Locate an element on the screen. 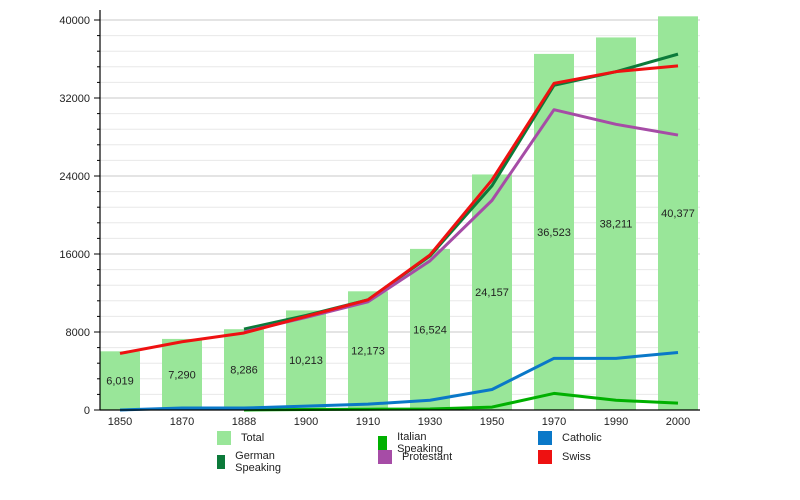 The width and height of the screenshot is (800, 500). y-tick-label: 32000 is located at coordinates (74, 99).